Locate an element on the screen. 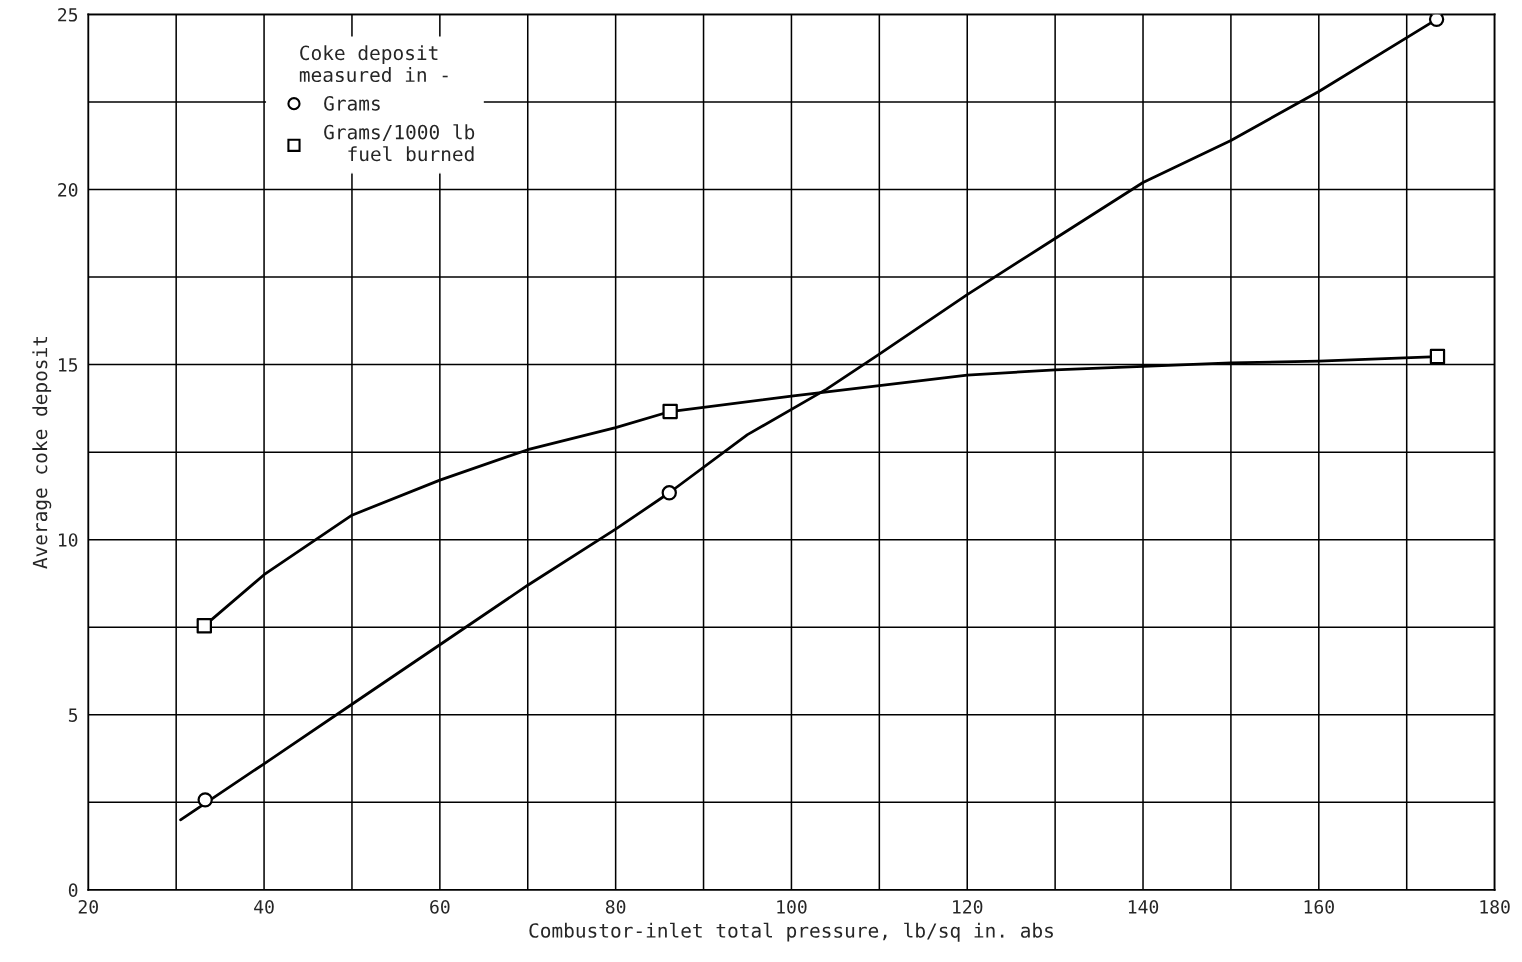  x-tick-label: 80 is located at coordinates (615, 906).